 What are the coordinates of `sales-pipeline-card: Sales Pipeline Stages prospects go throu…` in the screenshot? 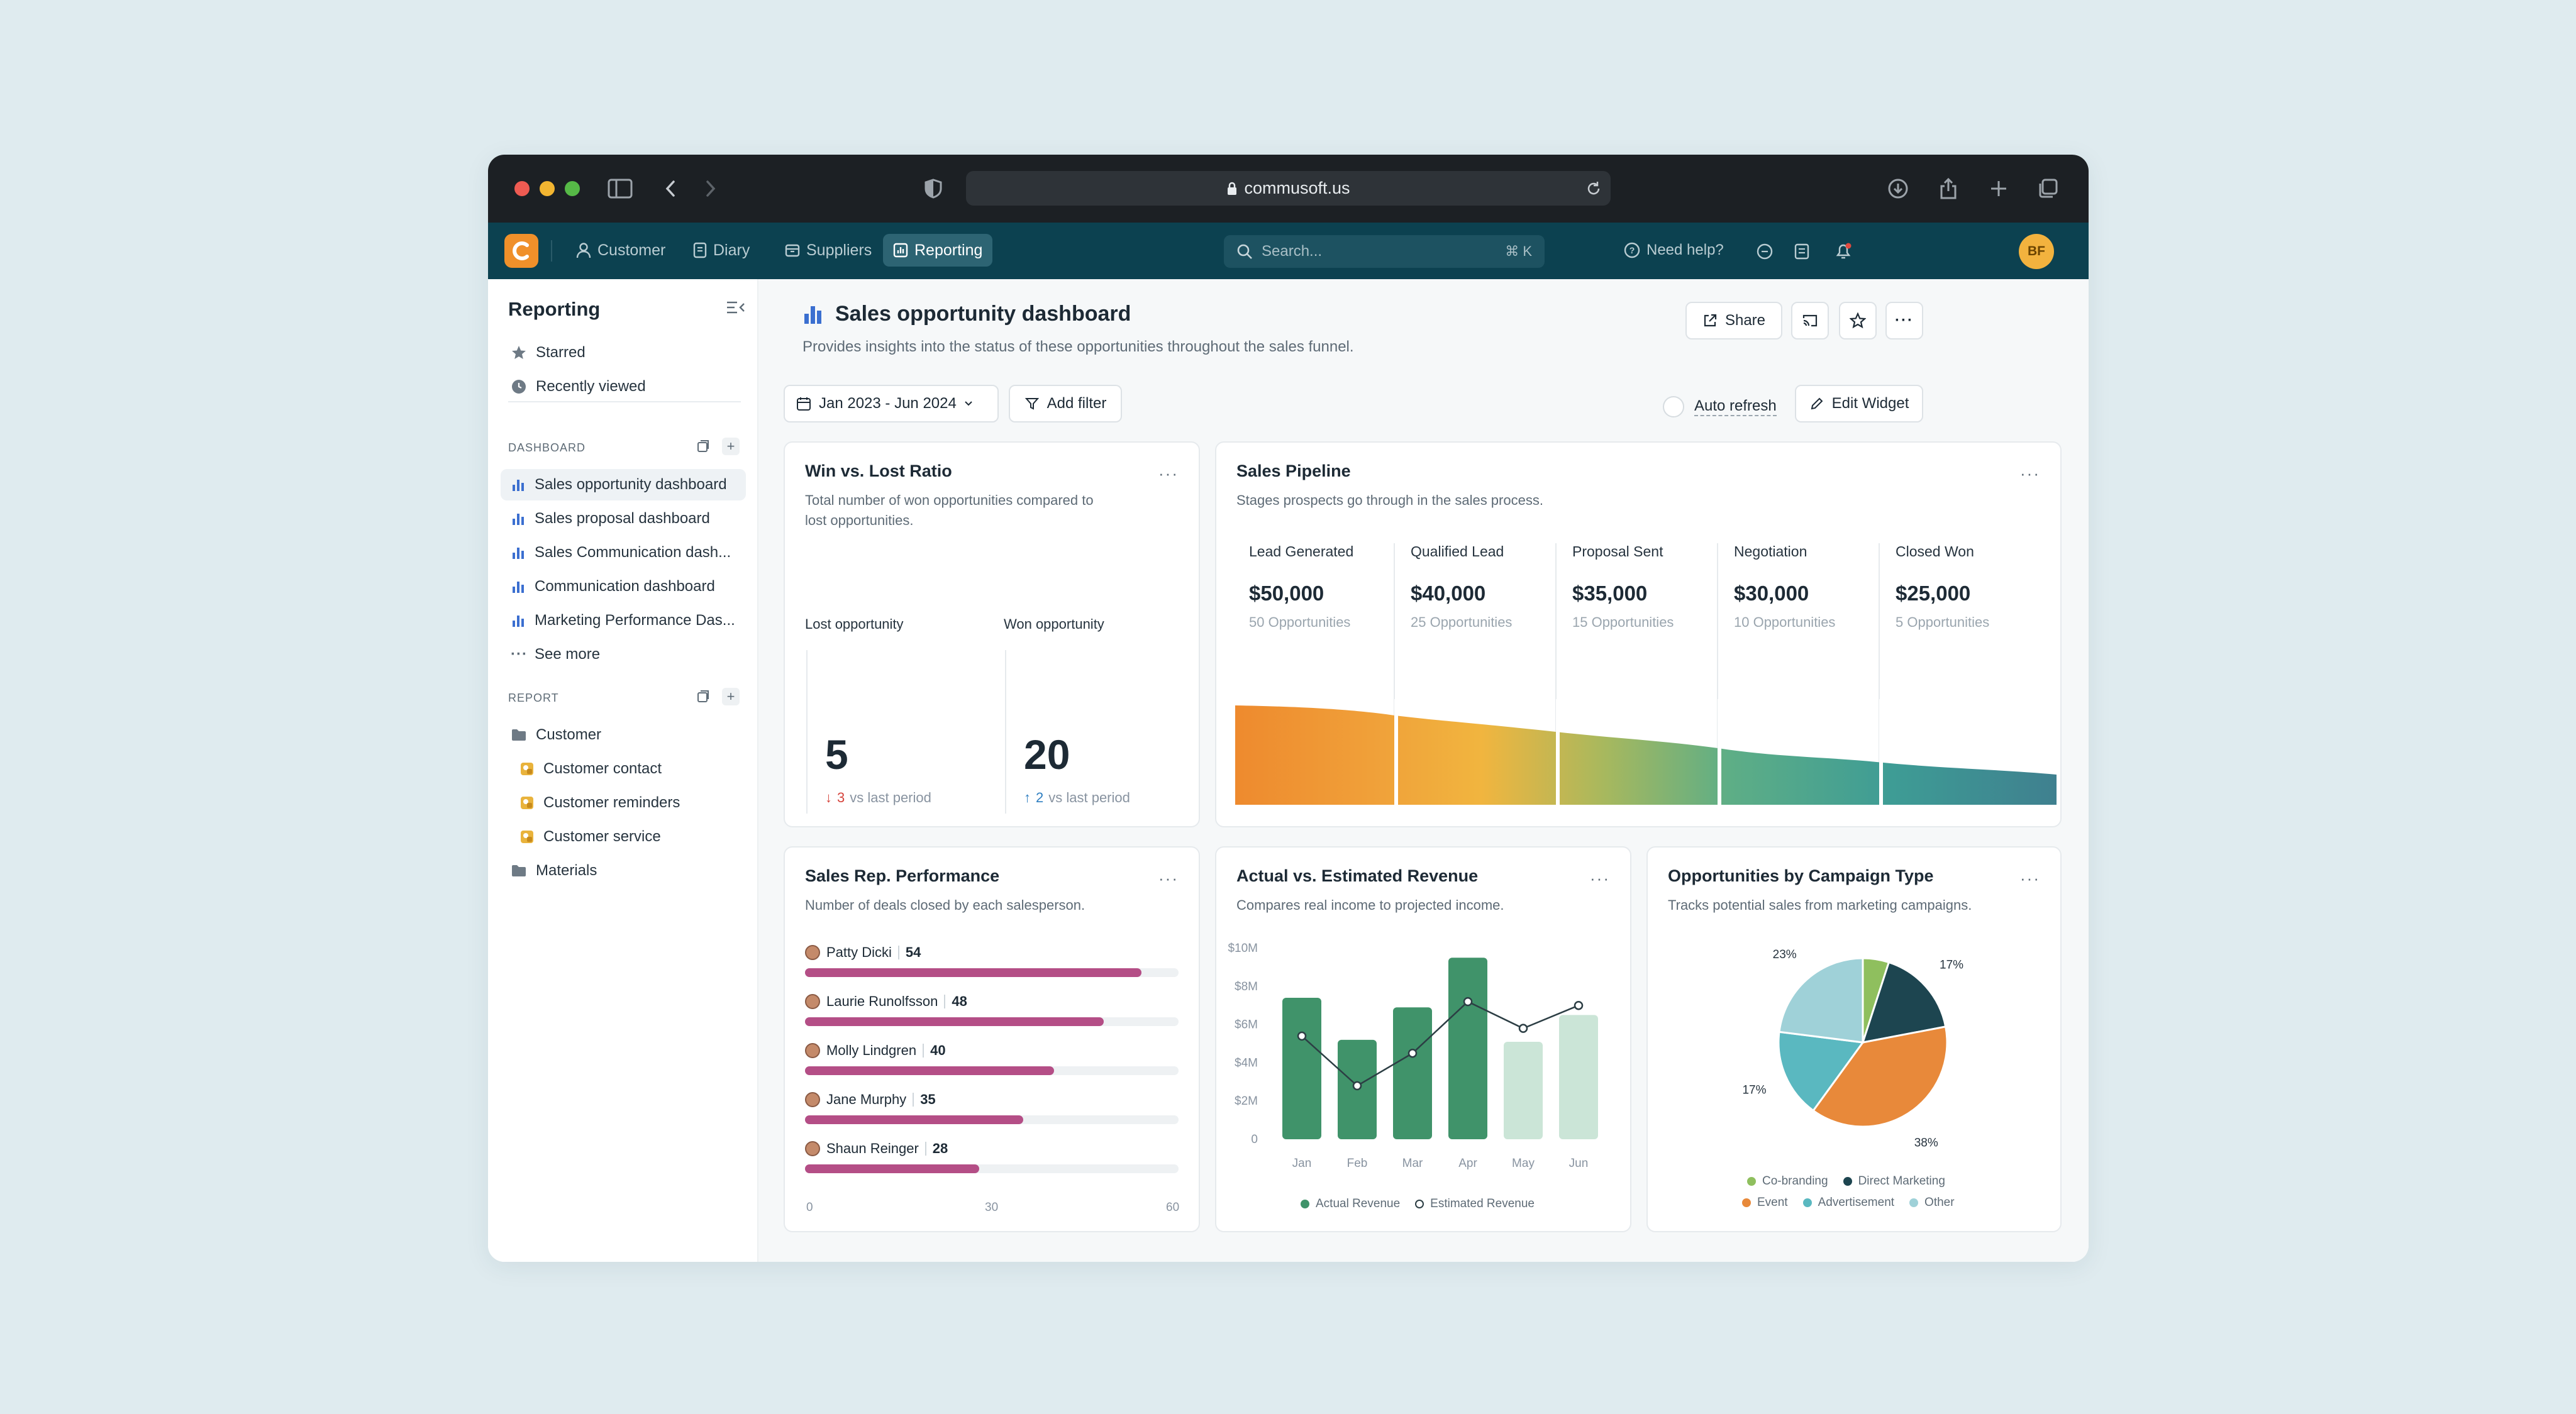 It's located at (1638, 634).